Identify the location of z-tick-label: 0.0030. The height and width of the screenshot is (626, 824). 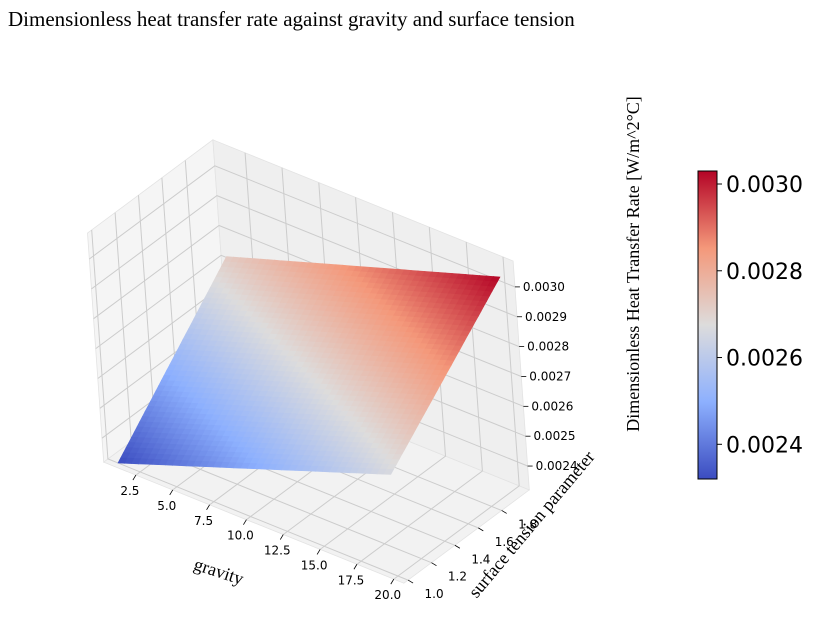
(544, 287).